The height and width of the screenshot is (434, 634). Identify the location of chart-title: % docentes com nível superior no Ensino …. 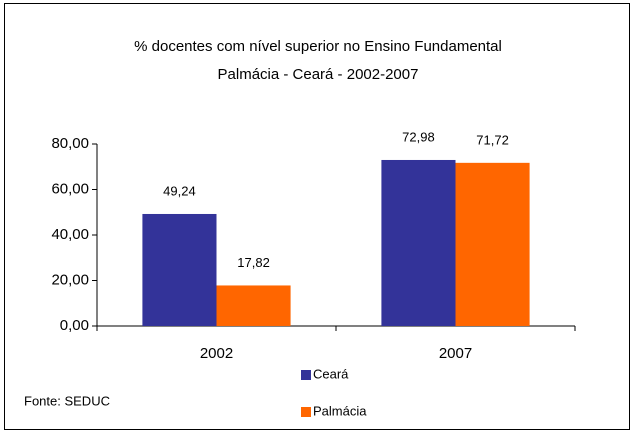
(318, 46).